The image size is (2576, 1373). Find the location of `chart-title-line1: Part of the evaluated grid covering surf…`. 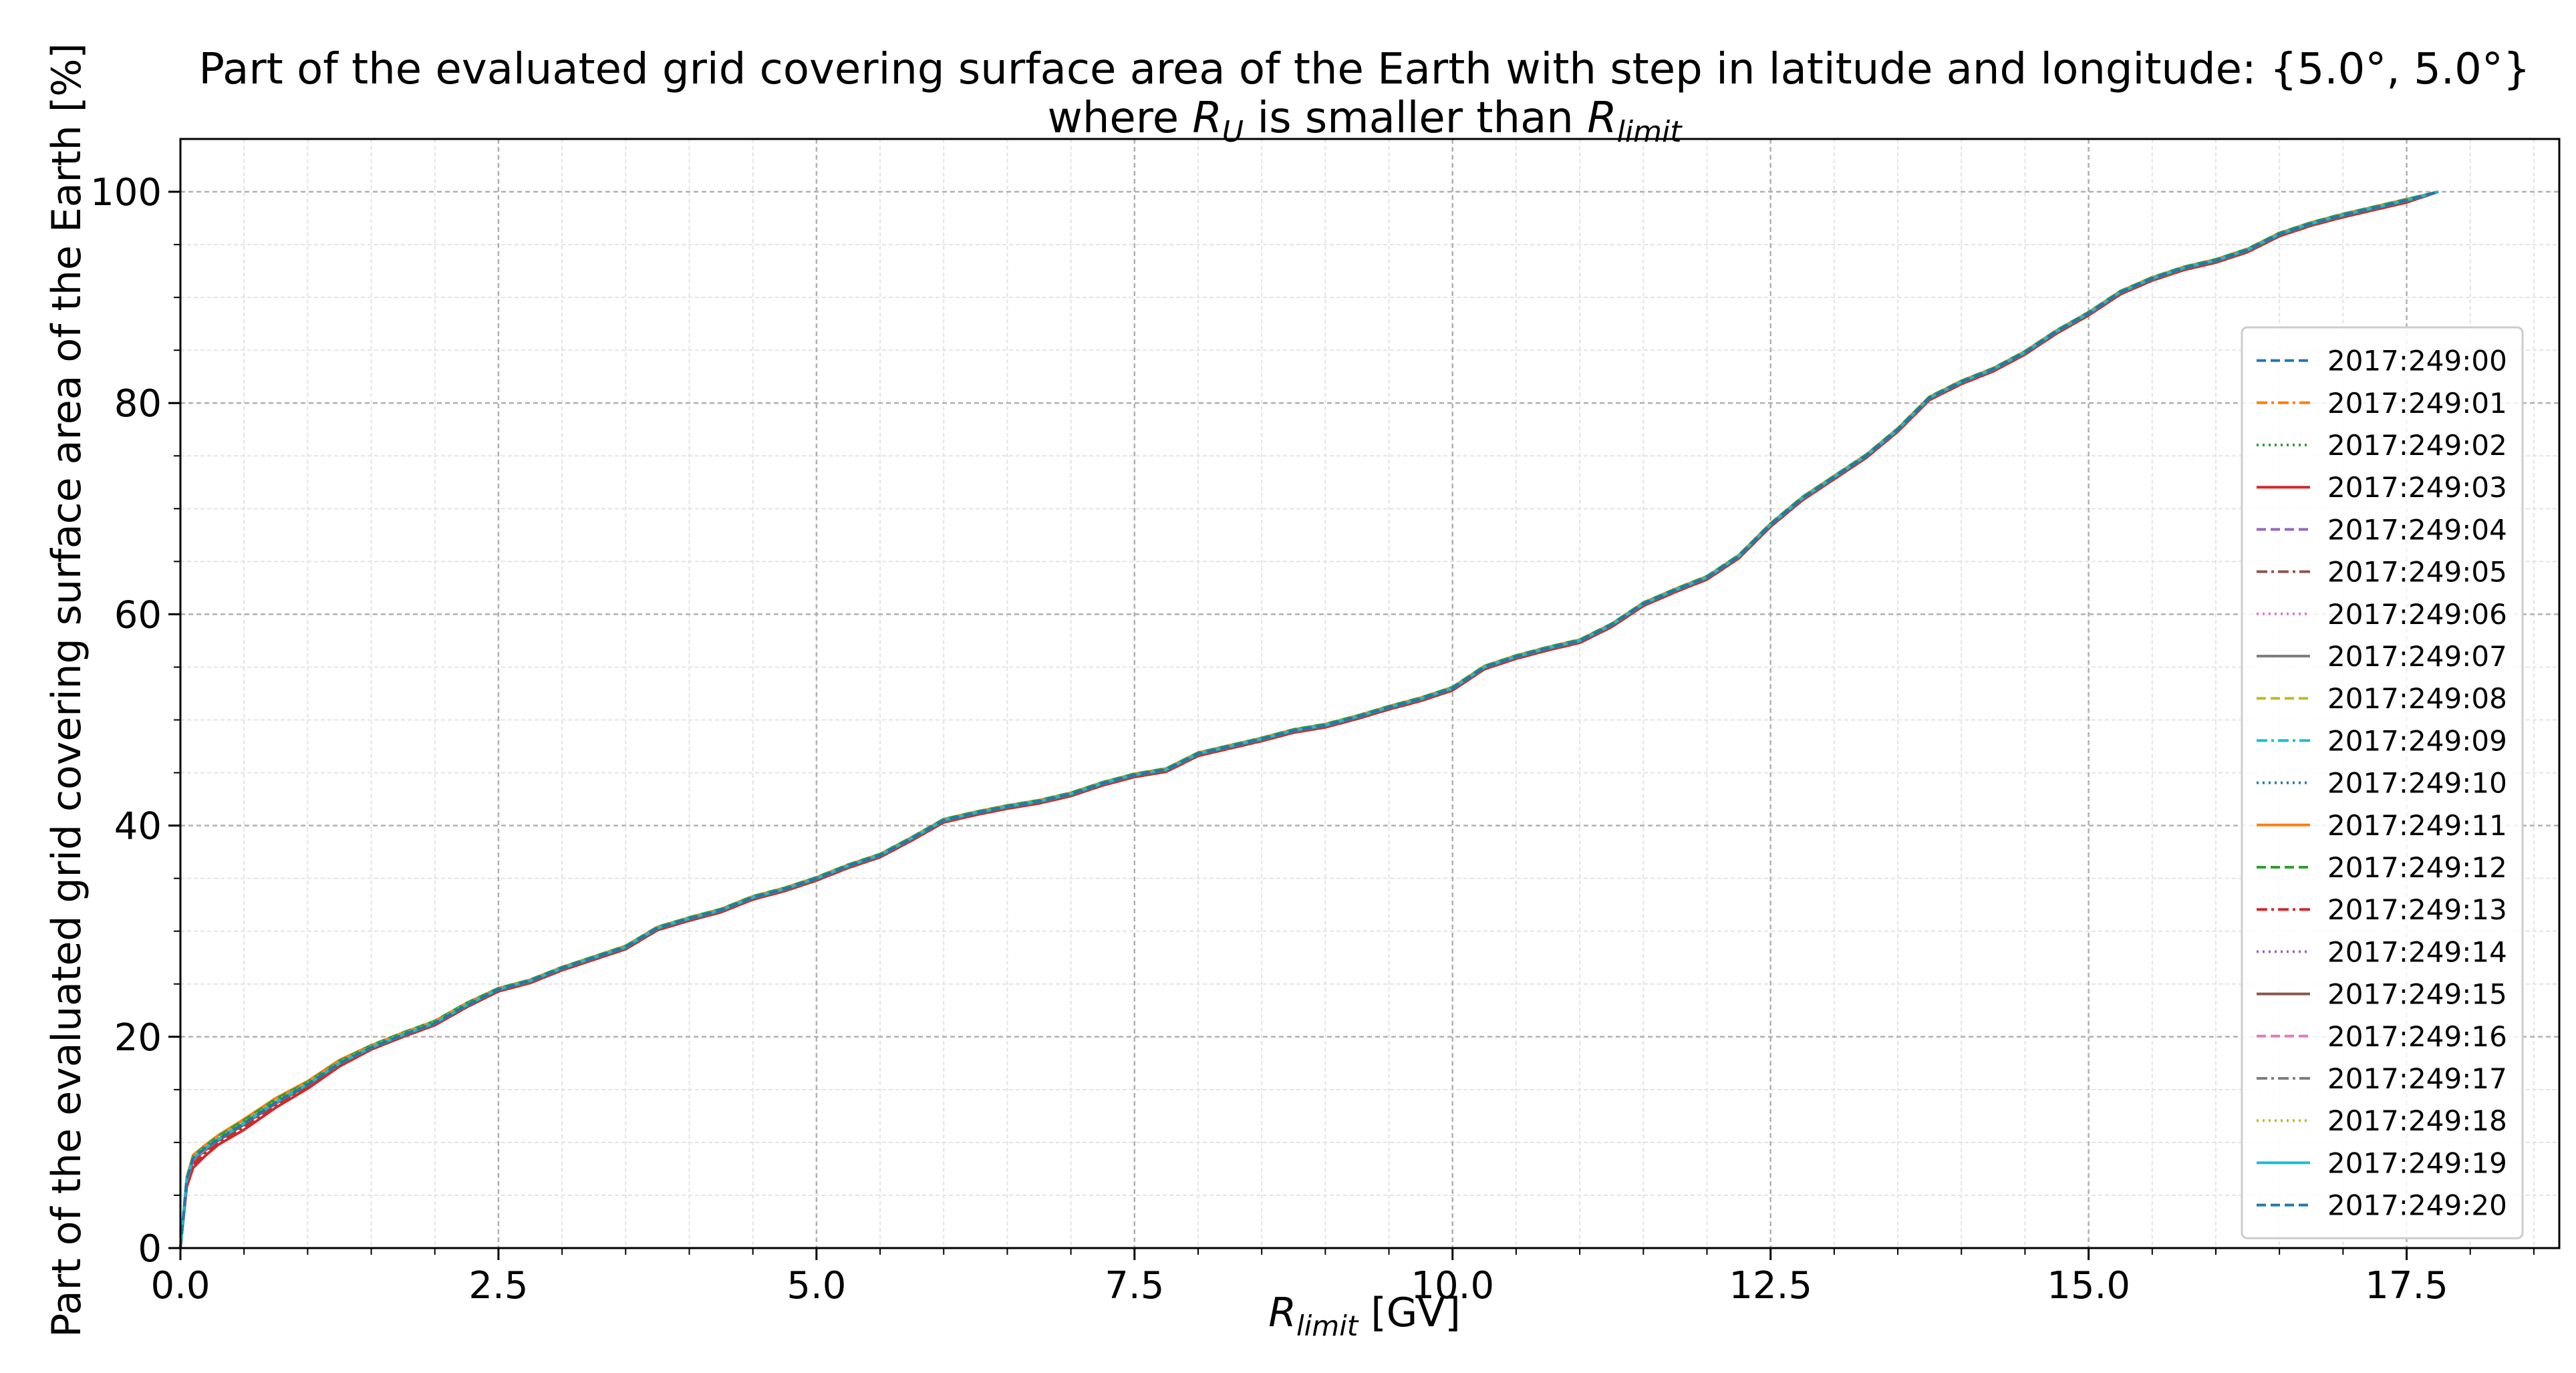

chart-title-line1: Part of the evaluated grid covering surf… is located at coordinates (1364, 69).